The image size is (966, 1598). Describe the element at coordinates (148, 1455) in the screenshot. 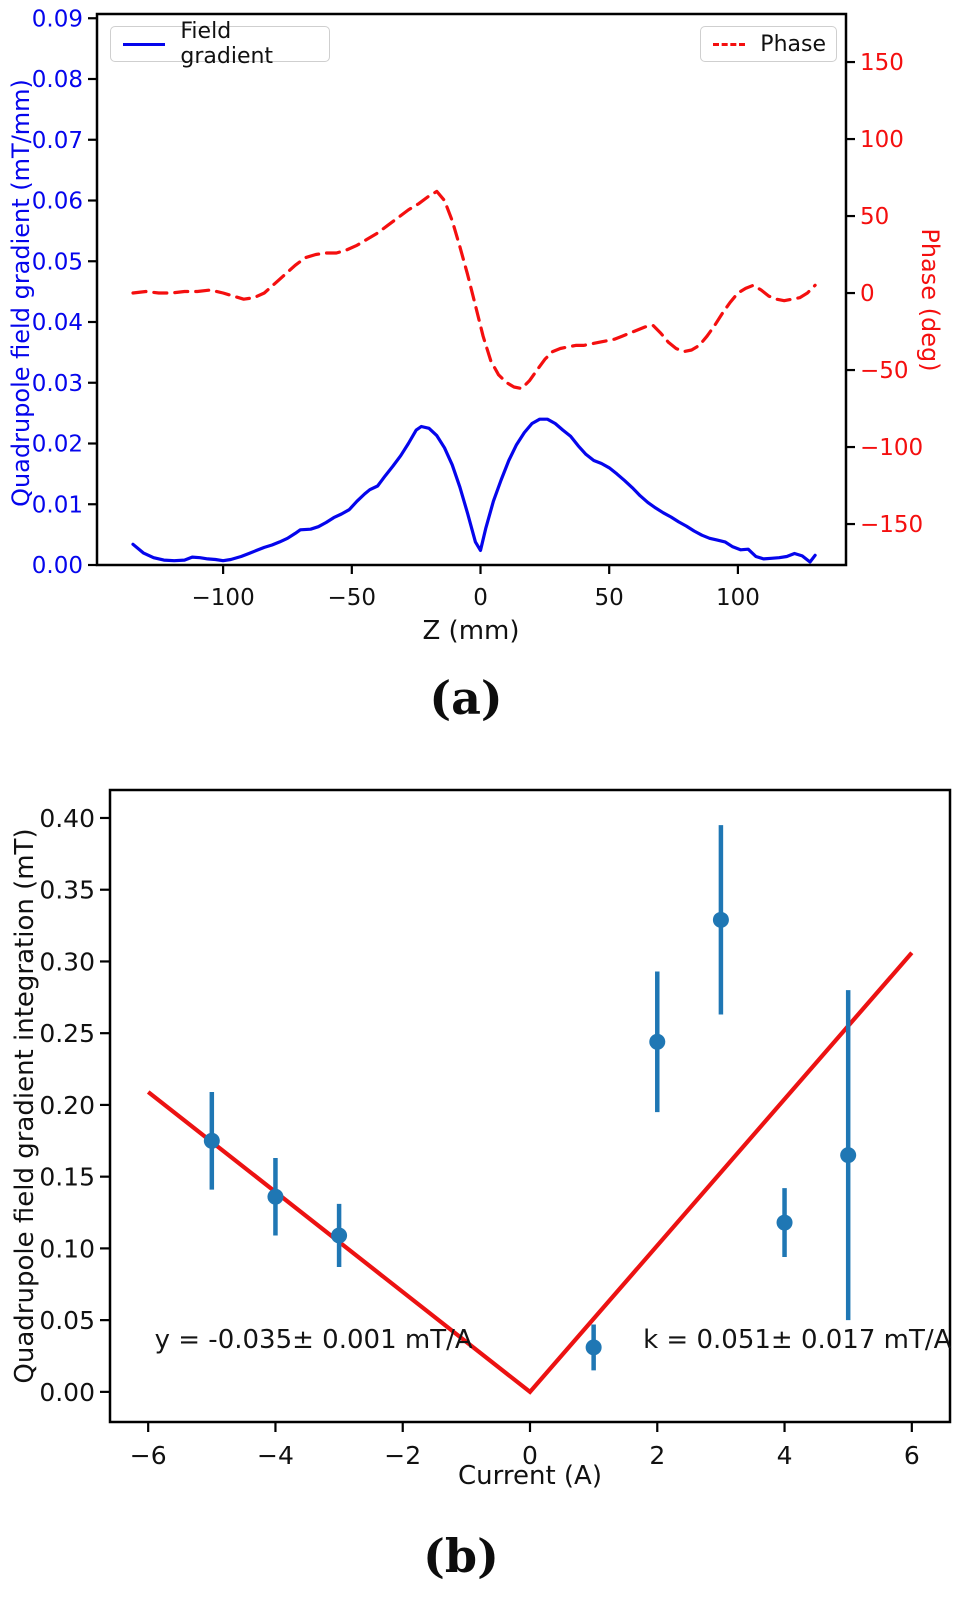

I see `chart-b-x-tick-label: −6` at that location.